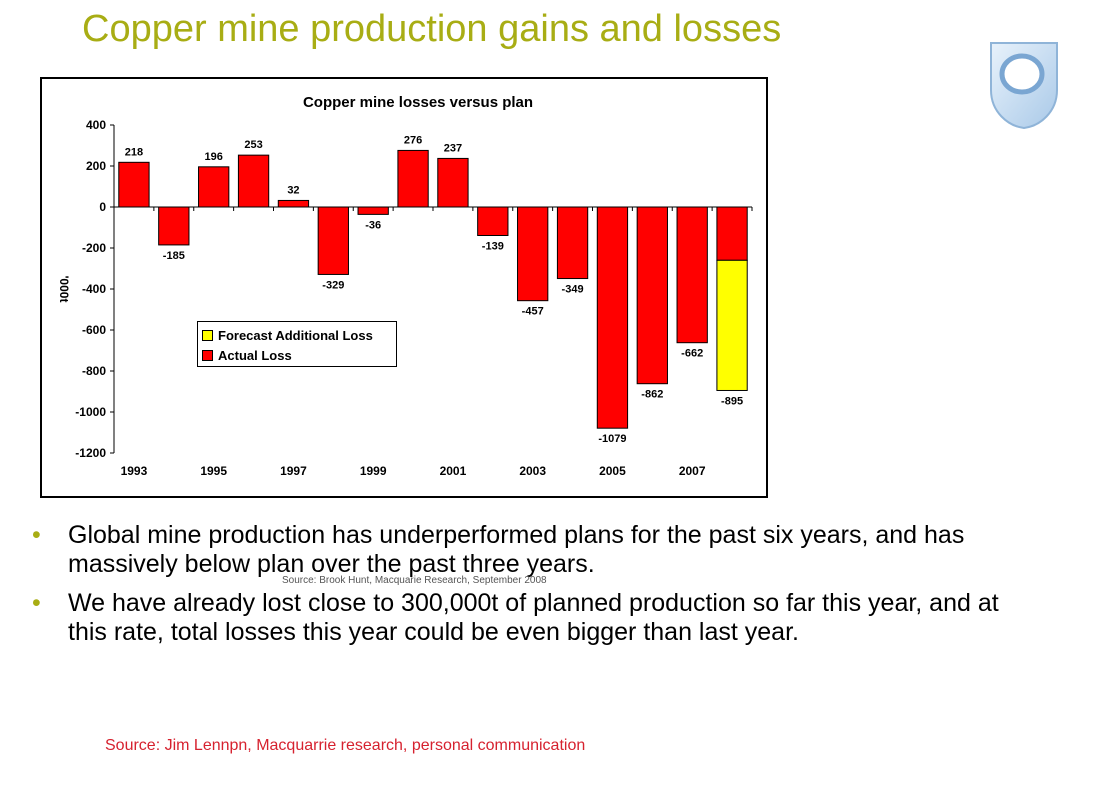  What do you see at coordinates (432, 29) in the screenshot?
I see `slide-title: Copper mine production gains and losses` at bounding box center [432, 29].